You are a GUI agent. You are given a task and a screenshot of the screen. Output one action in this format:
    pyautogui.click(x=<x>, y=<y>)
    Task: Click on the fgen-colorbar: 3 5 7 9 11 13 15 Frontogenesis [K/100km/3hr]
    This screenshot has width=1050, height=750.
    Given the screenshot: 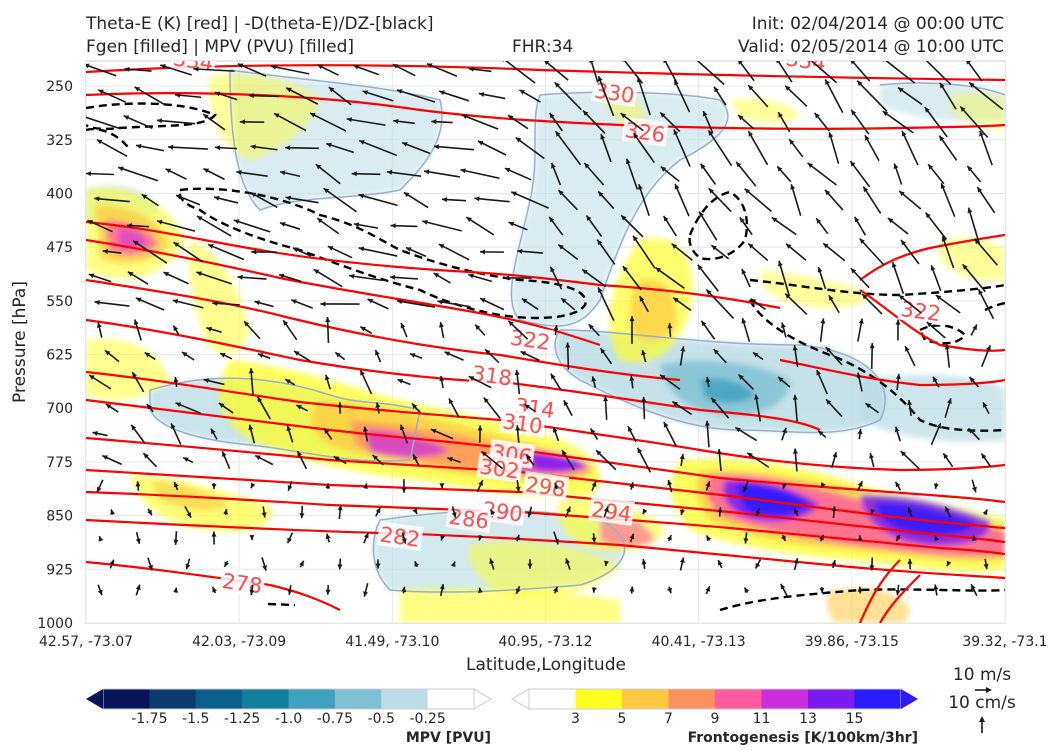 What is the action you would take?
    pyautogui.click(x=714, y=717)
    